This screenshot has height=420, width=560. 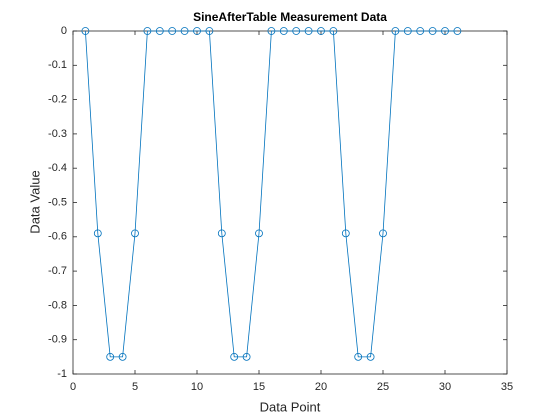 I want to click on x-tick-label: 30, so click(x=445, y=387).